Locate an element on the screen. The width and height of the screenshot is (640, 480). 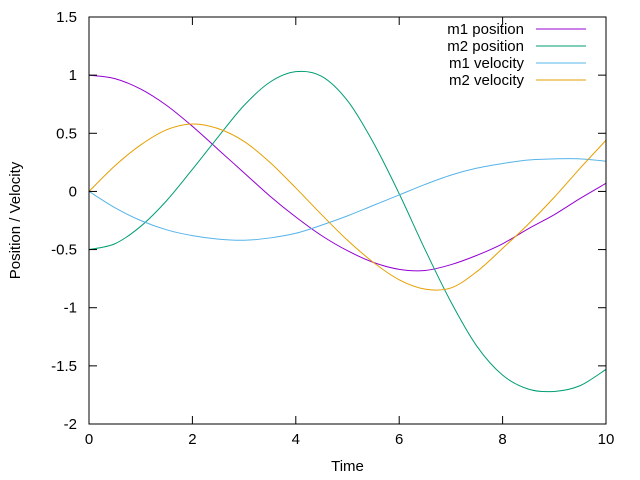
y-tick-label: -0.5 is located at coordinates (64, 250).